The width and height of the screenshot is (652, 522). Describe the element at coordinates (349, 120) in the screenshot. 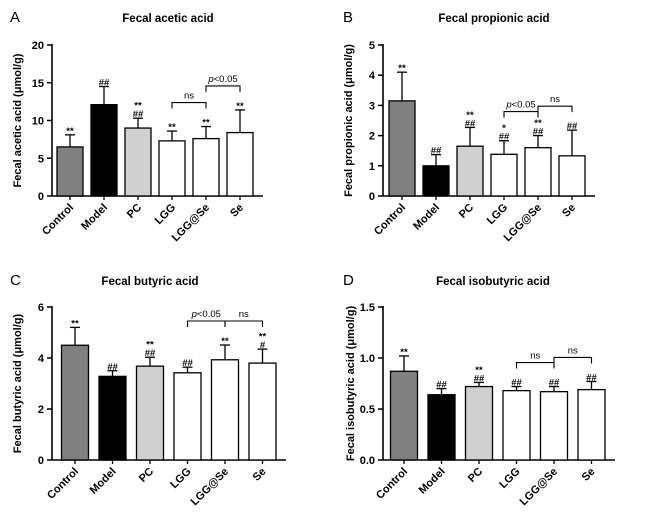

I see `y-axis-label: Fecal propionic acid (μmol/g)` at that location.